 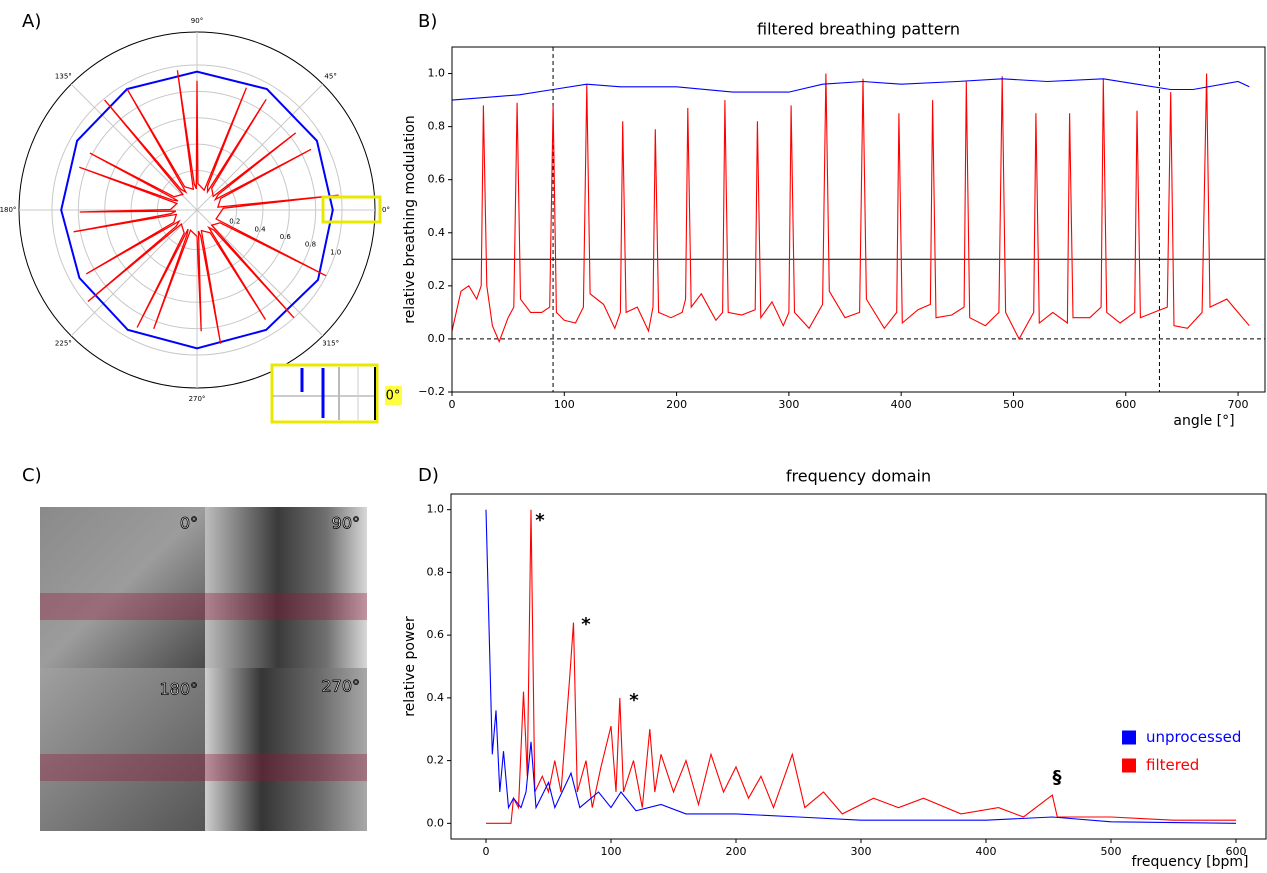 I want to click on radial-tick-label: 0.6, so click(x=286, y=237).